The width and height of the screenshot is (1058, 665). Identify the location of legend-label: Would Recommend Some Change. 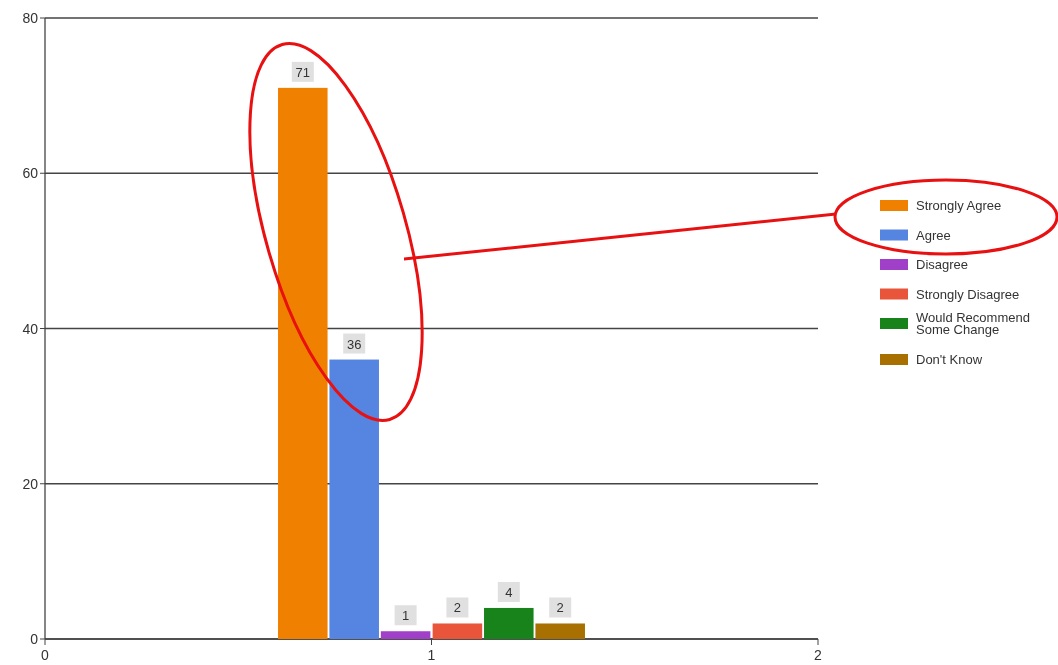
(973, 323).